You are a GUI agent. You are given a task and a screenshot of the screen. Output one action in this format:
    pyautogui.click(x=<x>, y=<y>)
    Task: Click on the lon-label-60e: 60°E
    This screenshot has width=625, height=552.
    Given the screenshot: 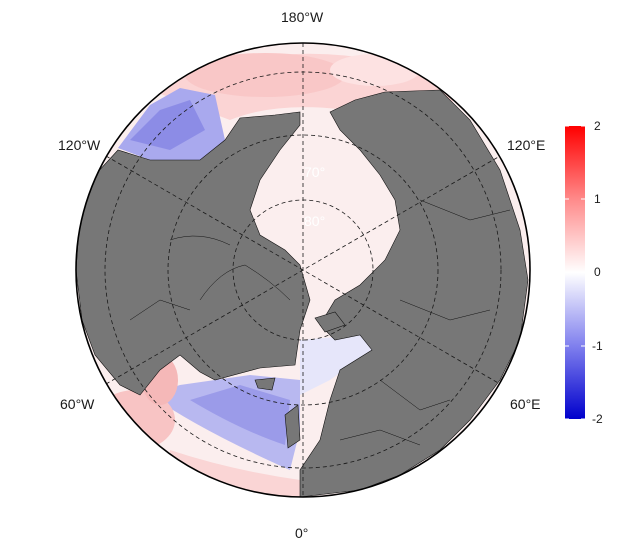 What is the action you would take?
    pyautogui.click(x=525, y=404)
    